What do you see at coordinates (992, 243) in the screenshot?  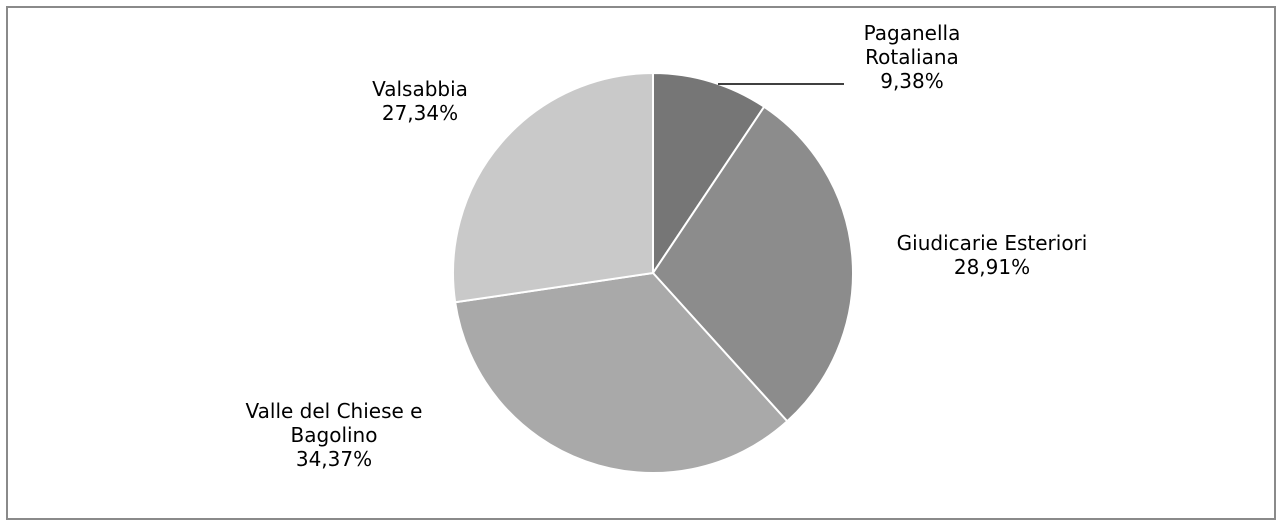 I see `slice-label-line: Giudicarie Esteriori` at bounding box center [992, 243].